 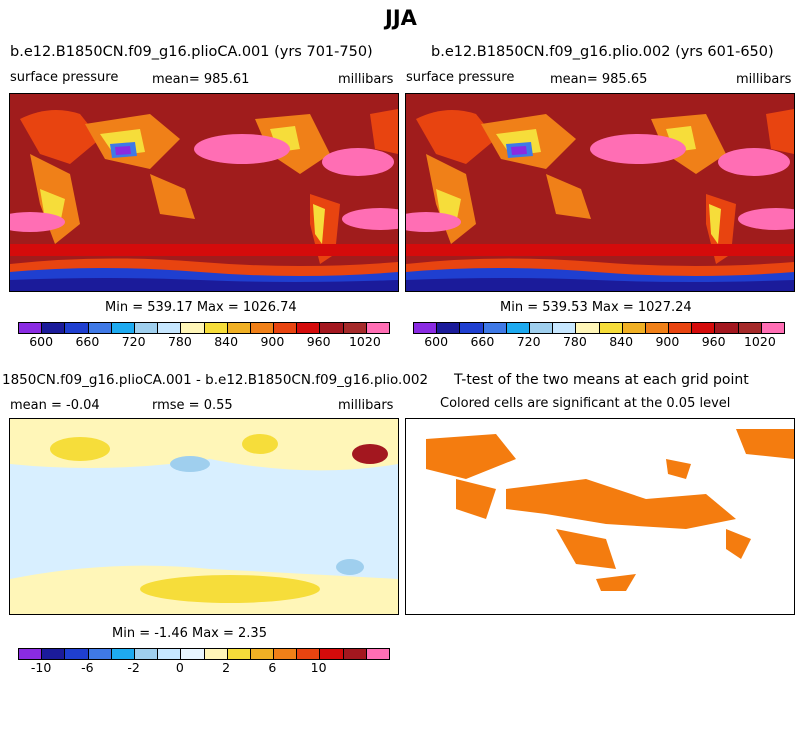 What do you see at coordinates (460, 77) in the screenshot?
I see `panel-tr-variable: surface pressure` at bounding box center [460, 77].